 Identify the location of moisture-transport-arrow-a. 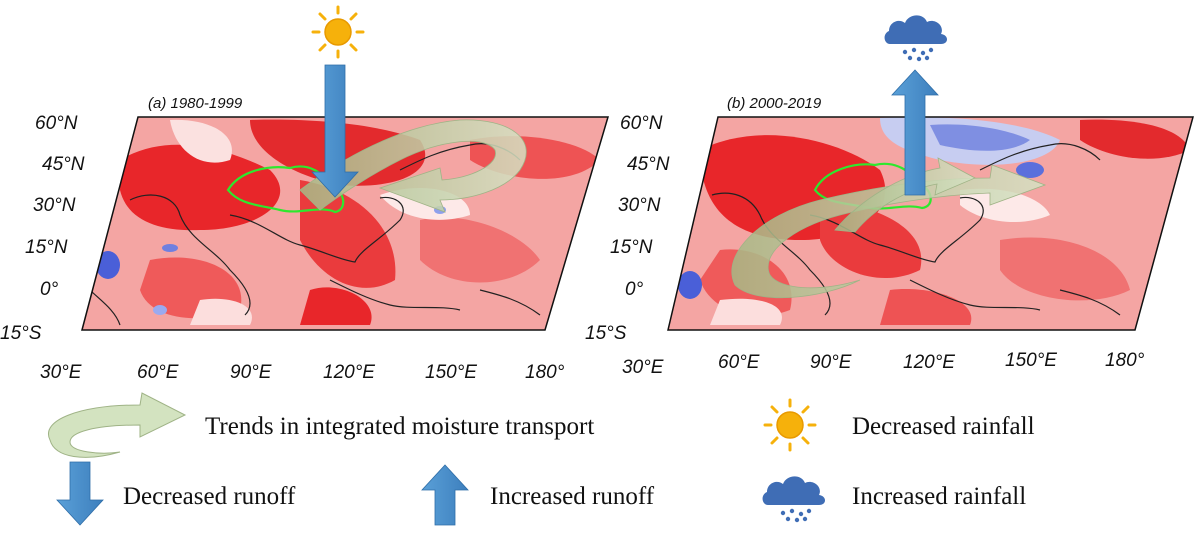
(413, 166).